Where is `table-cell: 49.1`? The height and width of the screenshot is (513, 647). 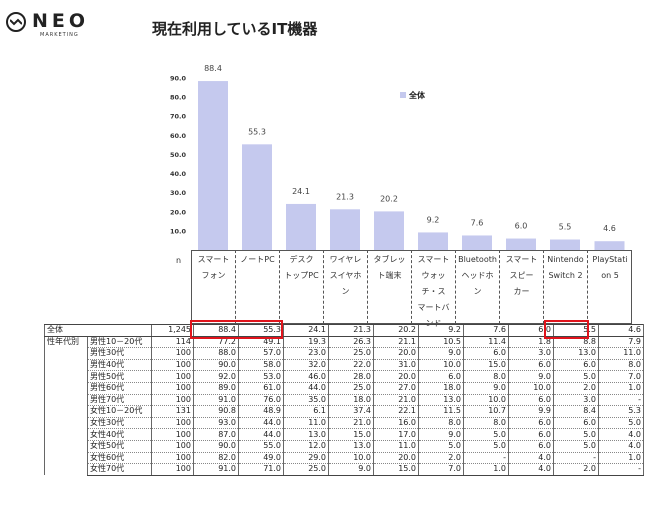 table-cell: 49.1 is located at coordinates (261, 342).